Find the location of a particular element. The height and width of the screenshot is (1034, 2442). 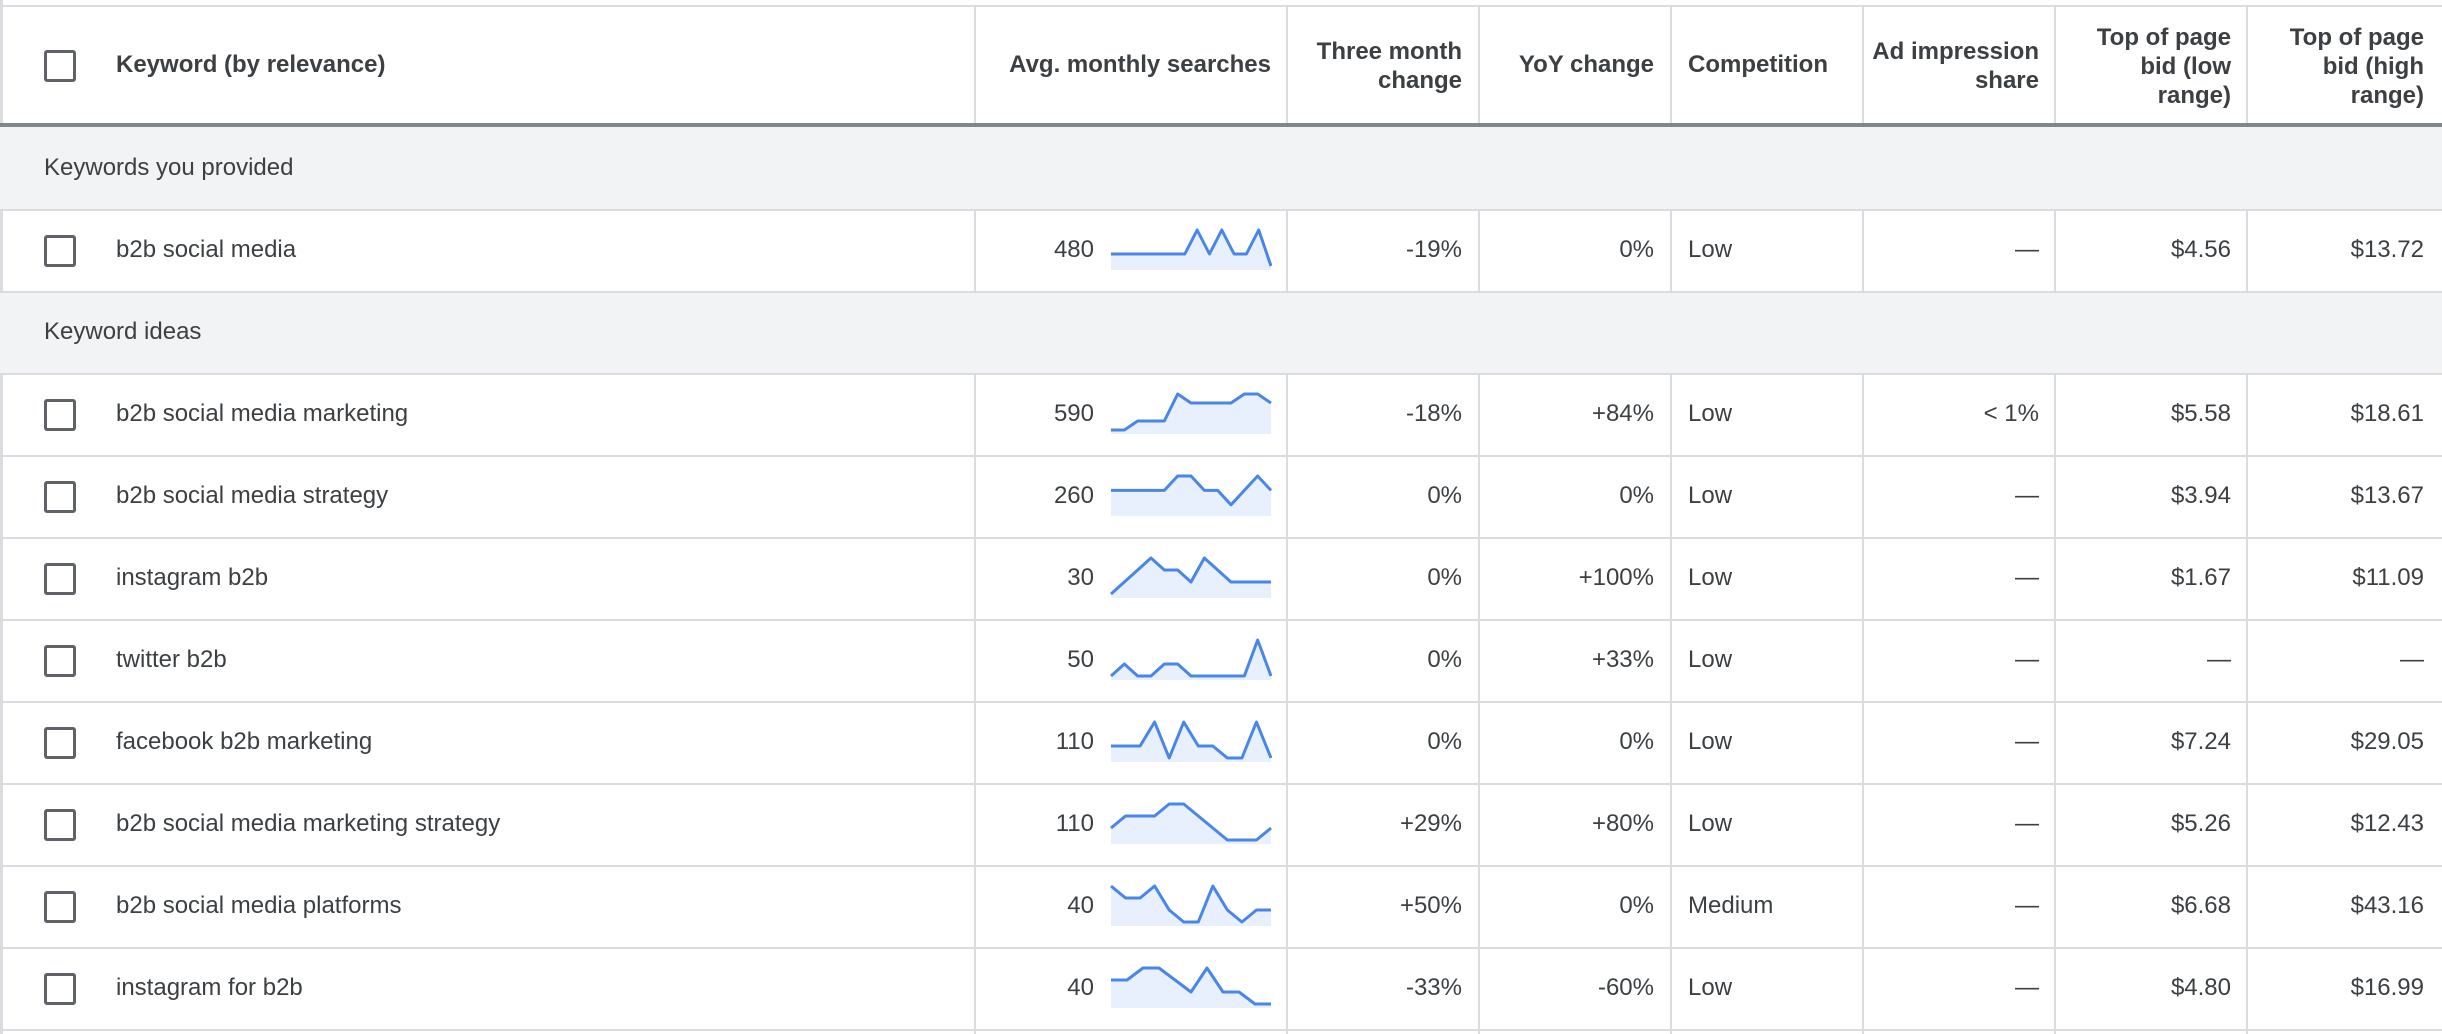

keyword-cell: instagram for b2b is located at coordinates (209, 987).